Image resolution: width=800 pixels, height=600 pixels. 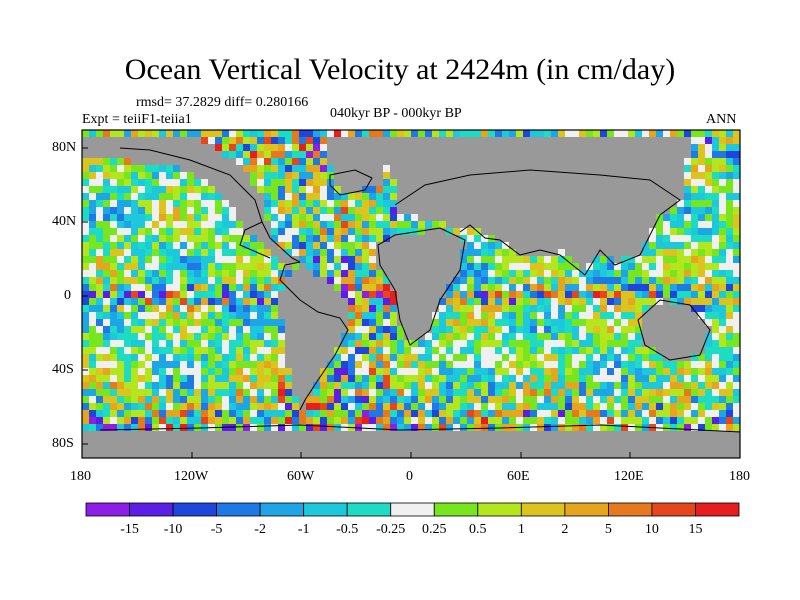 What do you see at coordinates (67, 295) in the screenshot?
I see `lat-label-0: 0` at bounding box center [67, 295].